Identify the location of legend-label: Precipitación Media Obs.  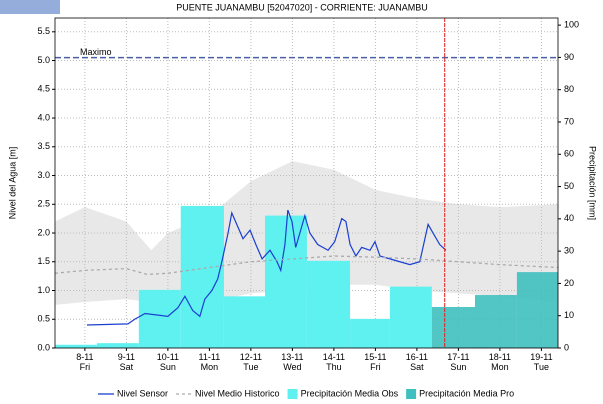
(350, 393).